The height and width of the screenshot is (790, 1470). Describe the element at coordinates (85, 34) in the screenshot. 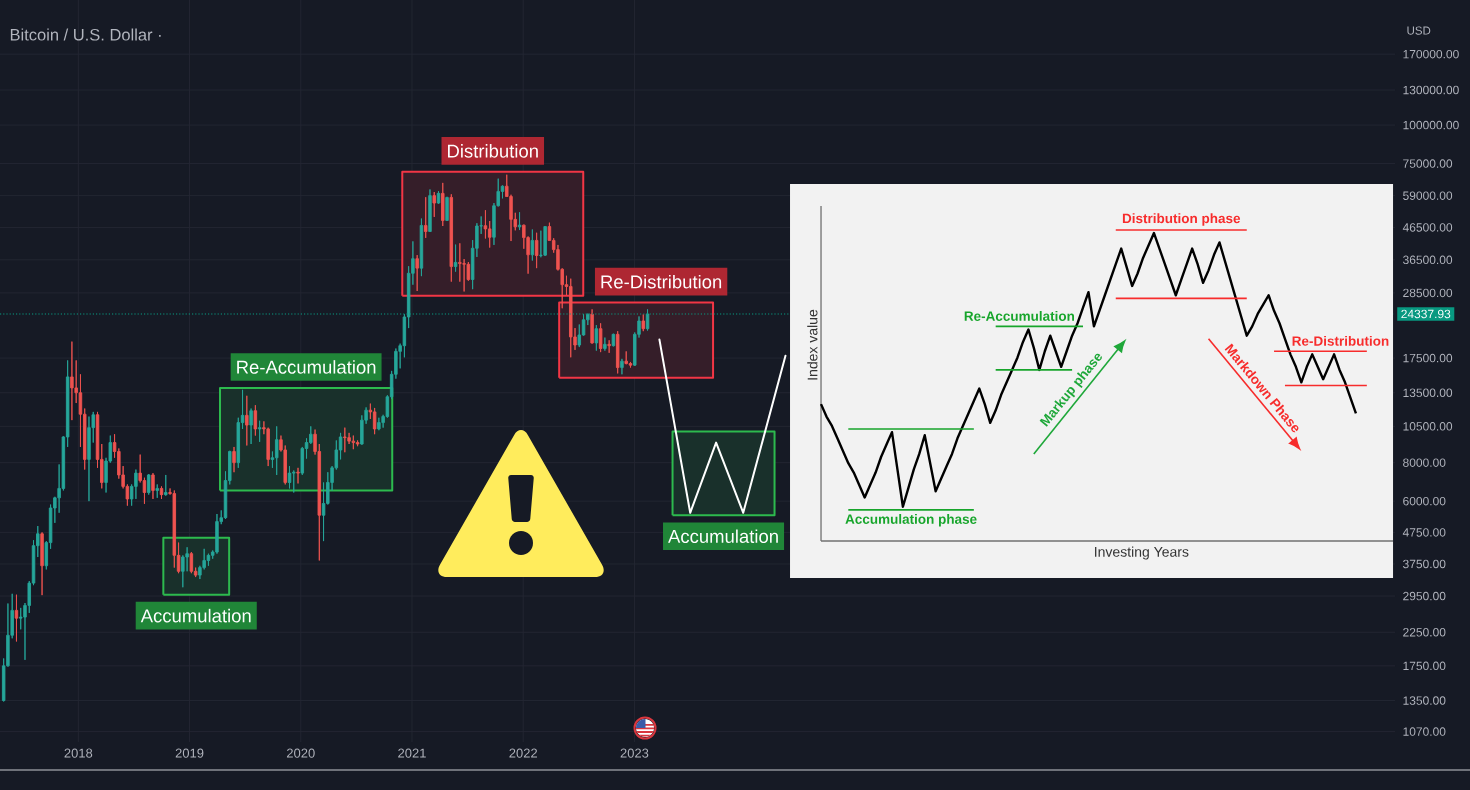

I see `text: Bitcoin / U.S. Dollar ·` at that location.